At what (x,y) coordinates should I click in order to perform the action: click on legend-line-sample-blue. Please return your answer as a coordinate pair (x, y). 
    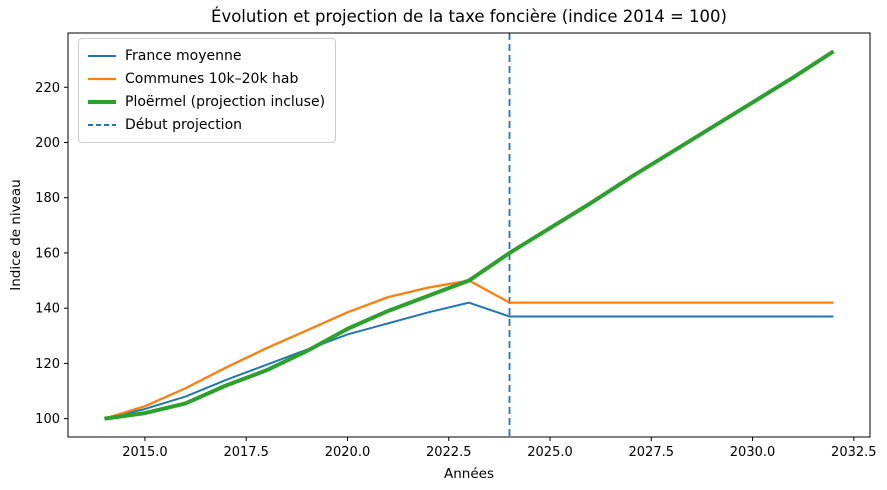
    Looking at the image, I should click on (102, 56).